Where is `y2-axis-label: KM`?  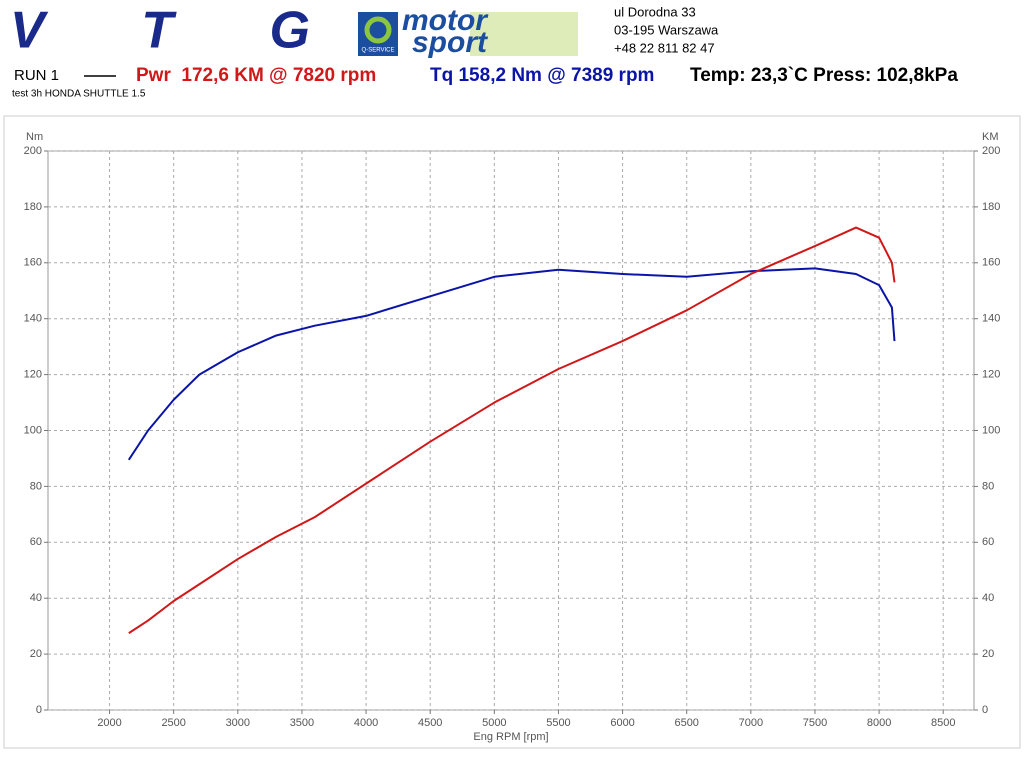 y2-axis-label: KM is located at coordinates (990, 137).